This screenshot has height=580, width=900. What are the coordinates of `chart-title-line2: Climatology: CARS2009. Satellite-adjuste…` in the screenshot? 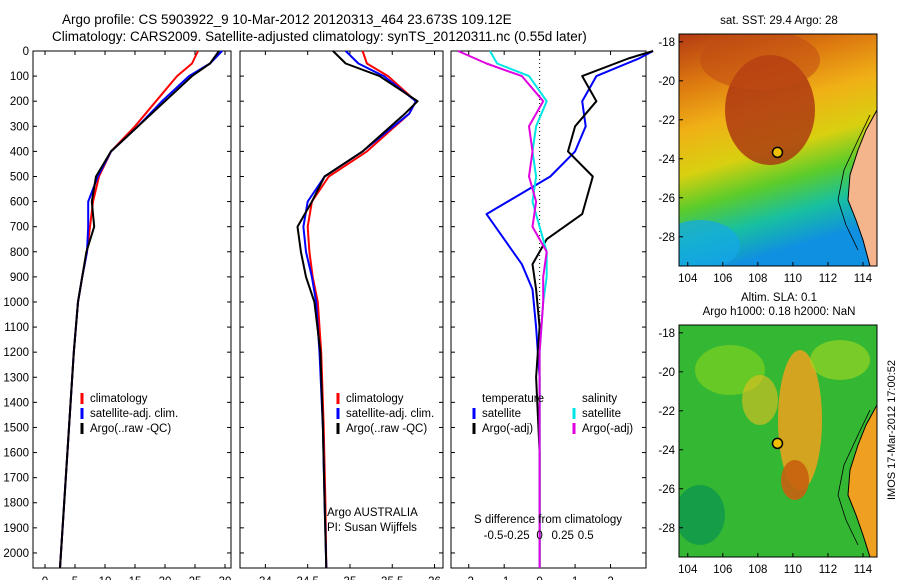 It's located at (319, 36).